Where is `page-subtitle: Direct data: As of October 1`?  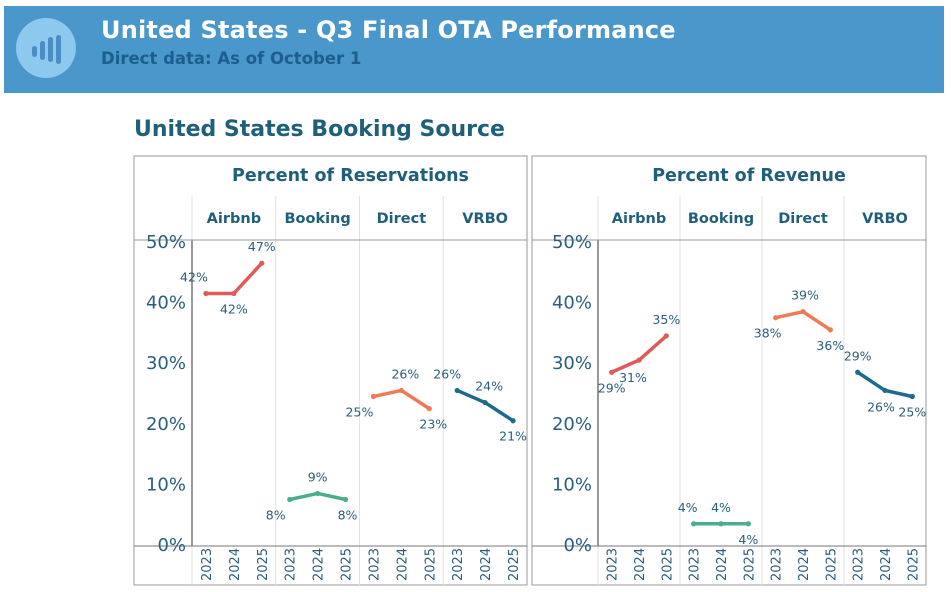
page-subtitle: Direct data: As of October 1 is located at coordinates (231, 58).